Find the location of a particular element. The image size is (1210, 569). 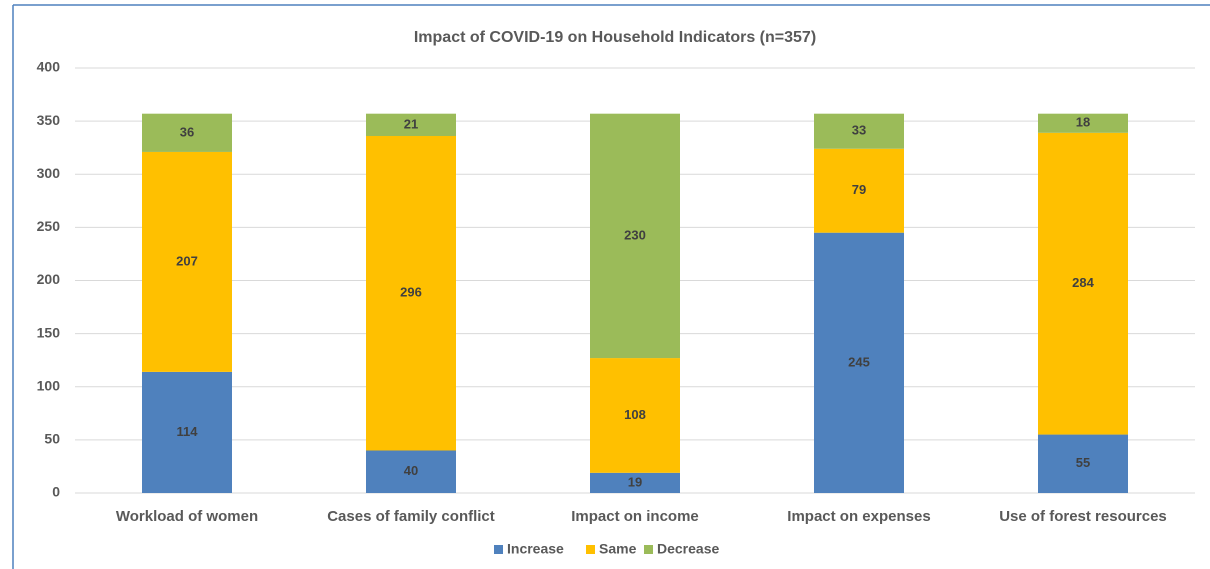

y-tick-label: 400 is located at coordinates (49, 67).